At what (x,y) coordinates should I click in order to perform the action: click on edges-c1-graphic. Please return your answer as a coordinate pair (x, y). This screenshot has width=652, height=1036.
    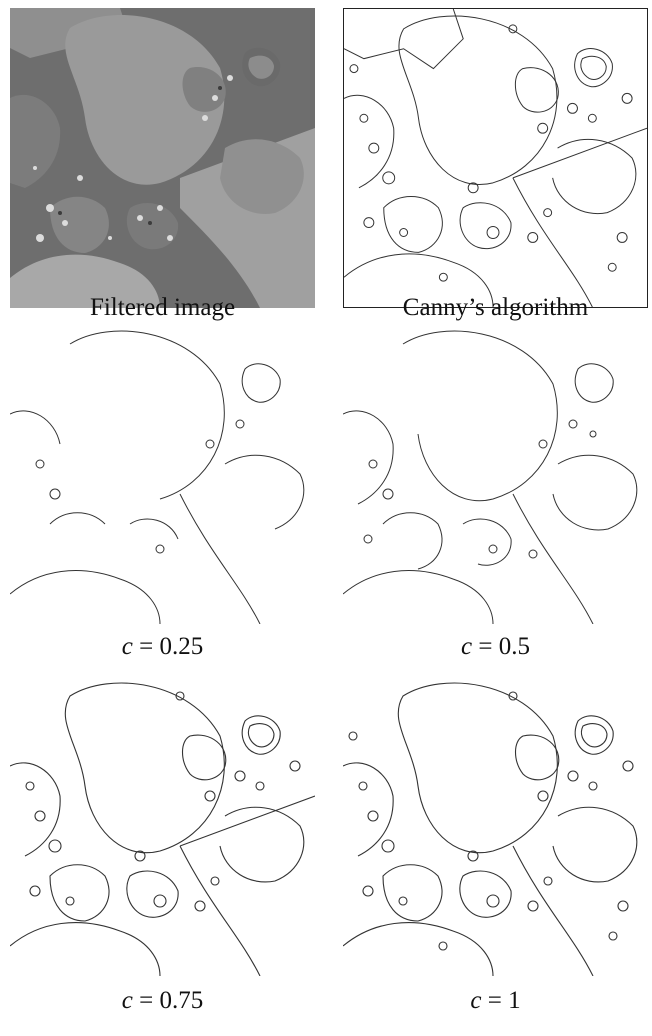
    Looking at the image, I should click on (490, 829).